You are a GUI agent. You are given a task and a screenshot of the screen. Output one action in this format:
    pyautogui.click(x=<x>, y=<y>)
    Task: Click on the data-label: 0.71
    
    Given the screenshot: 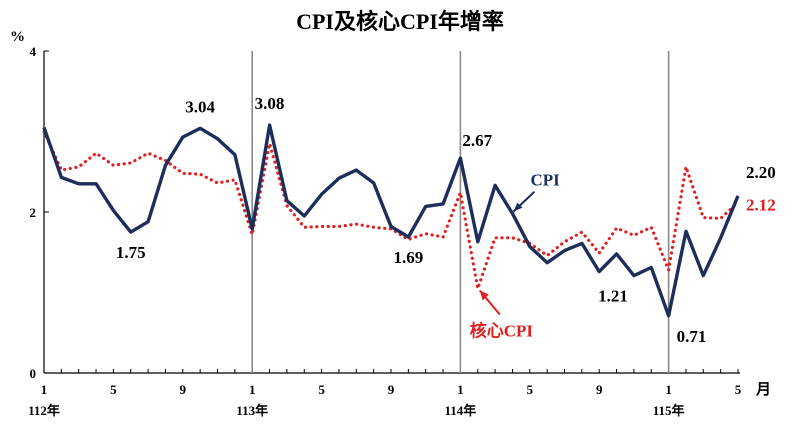 What is the action you would take?
    pyautogui.click(x=692, y=336)
    